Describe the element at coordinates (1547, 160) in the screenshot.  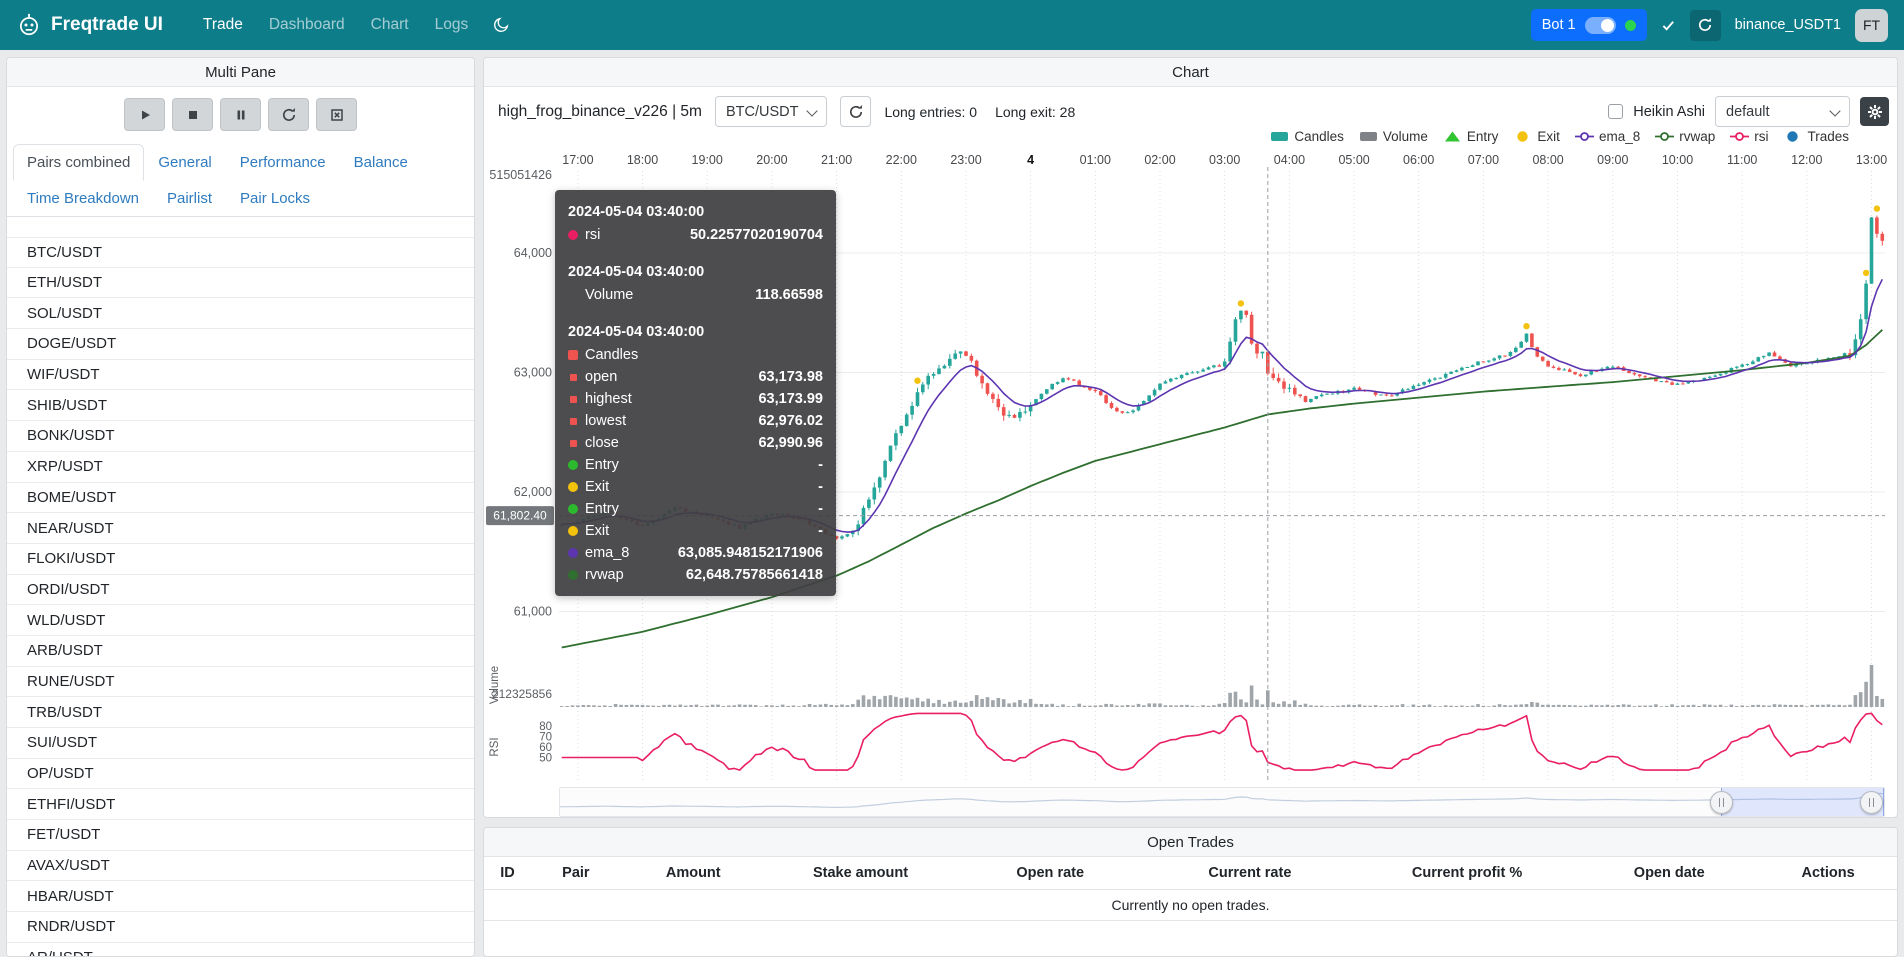
I see `svg-text: 08:00` at that location.